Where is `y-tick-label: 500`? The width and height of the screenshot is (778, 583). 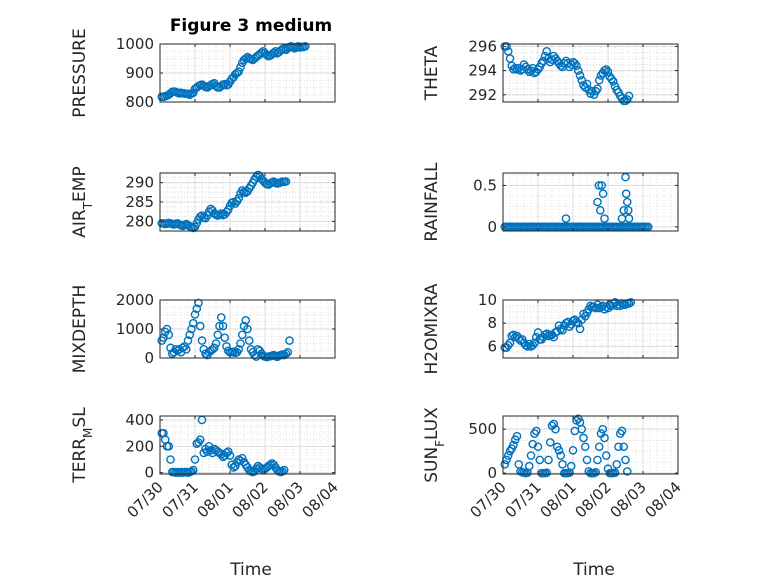
y-tick-label: 500 is located at coordinates (482, 429).